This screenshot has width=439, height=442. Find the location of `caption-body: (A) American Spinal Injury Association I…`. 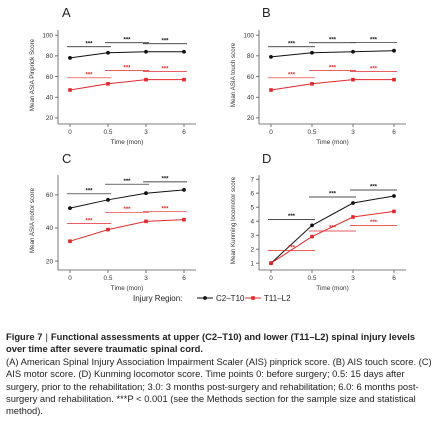

caption-body: (A) American Spinal Injury Association I… is located at coordinates (219, 386).